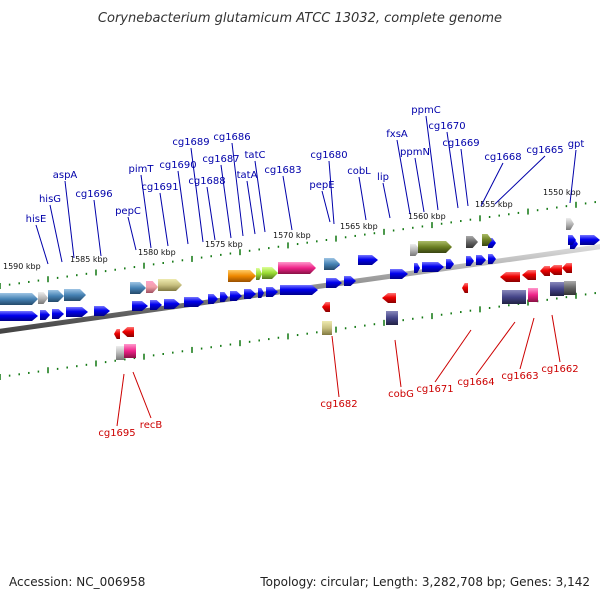 This screenshot has width=600, height=600. What do you see at coordinates (446, 126) in the screenshot?
I see `forward-gene-label: cg1670` at bounding box center [446, 126].